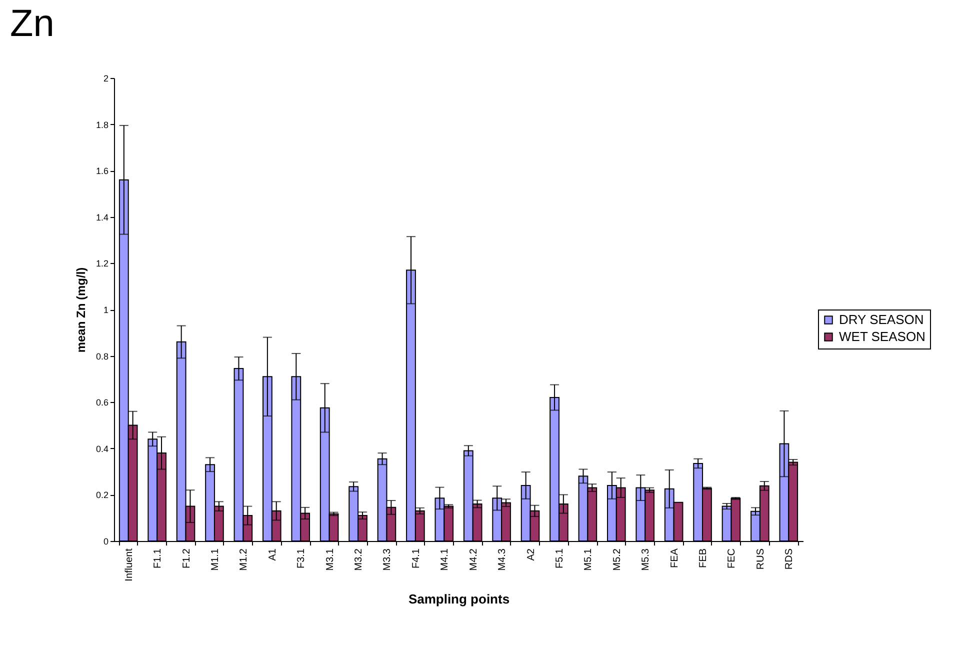 This screenshot has height=646, width=958. Describe the element at coordinates (502, 559) in the screenshot. I see `x-tick-label: M4.3` at that location.